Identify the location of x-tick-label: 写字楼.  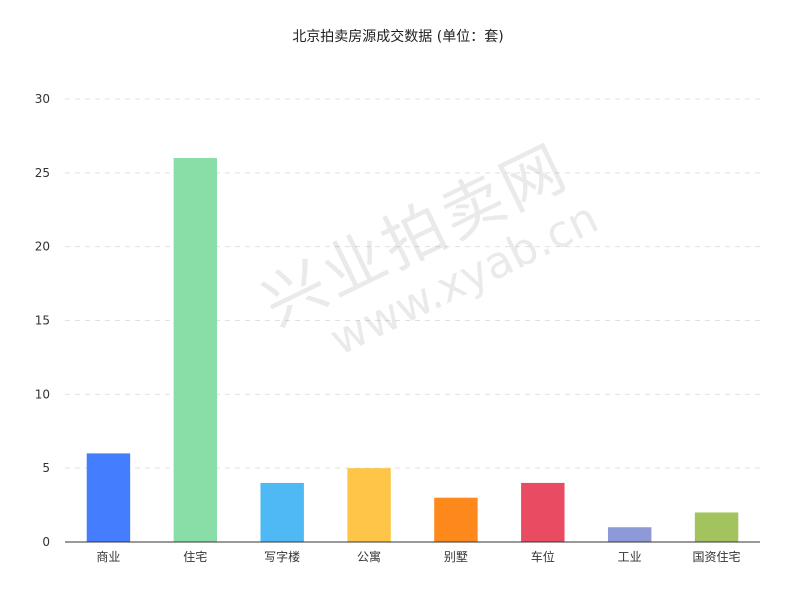
(282, 556).